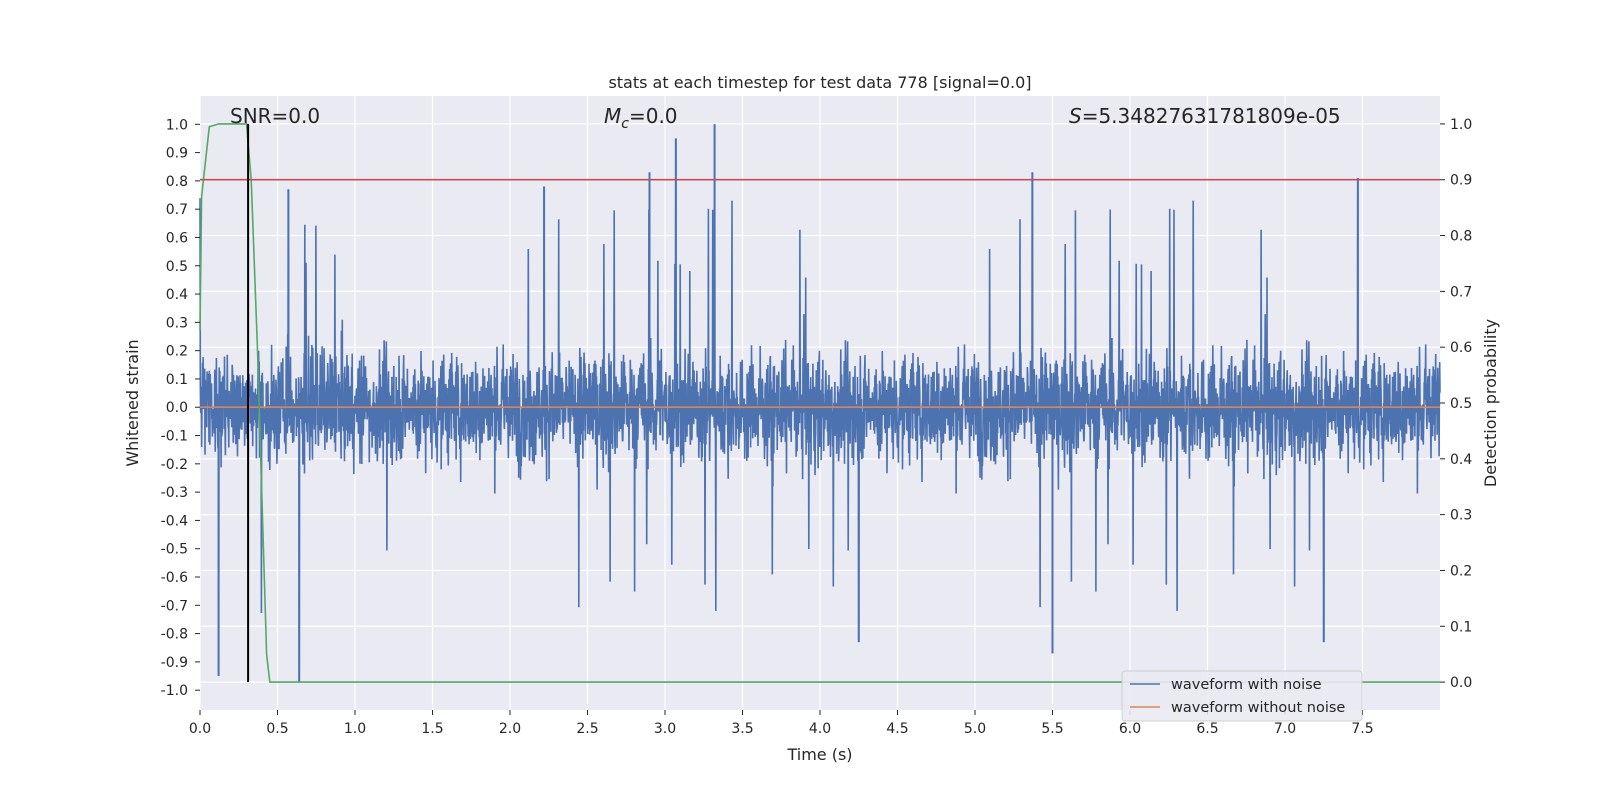 The height and width of the screenshot is (800, 1600). What do you see at coordinates (177, 125) in the screenshot?
I see `y-tick-label: 1.0` at bounding box center [177, 125].